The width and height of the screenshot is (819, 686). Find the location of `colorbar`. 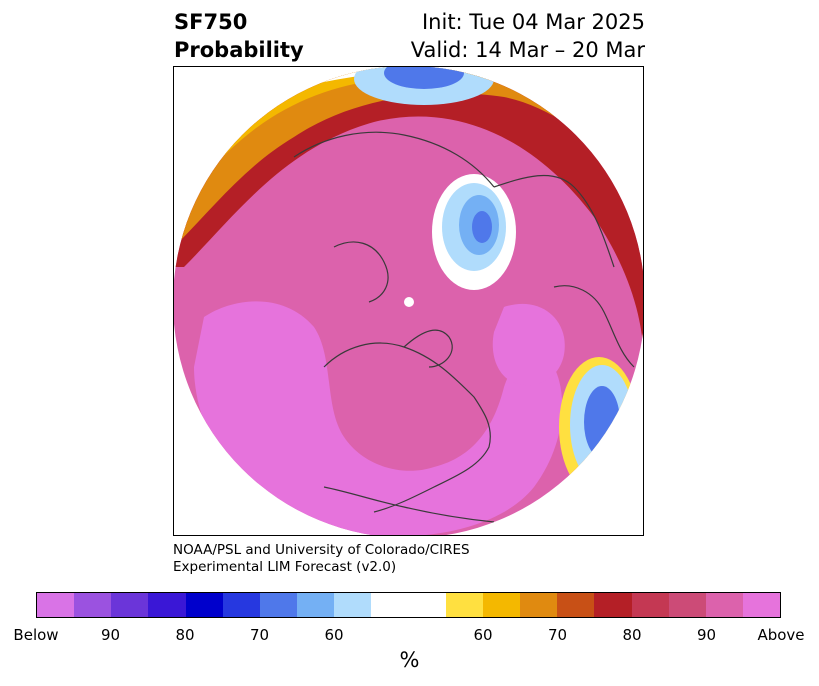

colorbar is located at coordinates (408, 605).